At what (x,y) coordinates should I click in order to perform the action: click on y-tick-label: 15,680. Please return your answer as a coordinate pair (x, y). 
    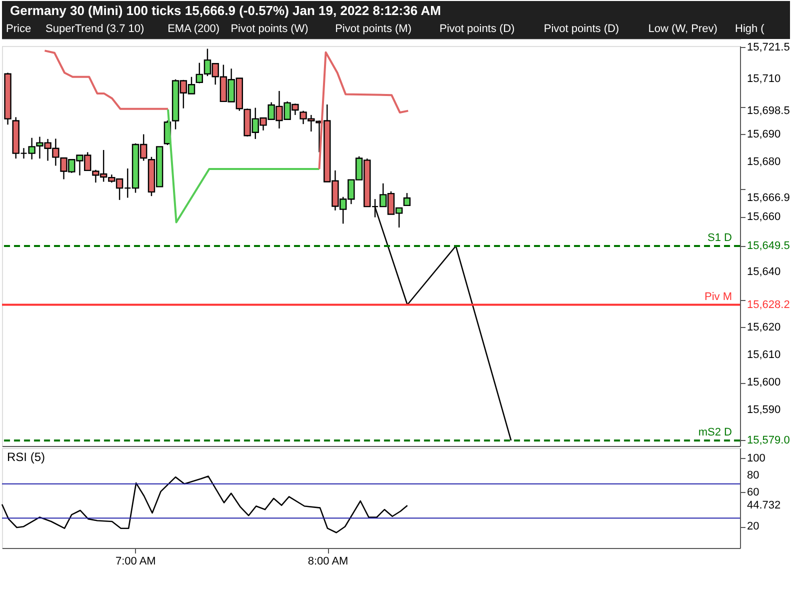
    Looking at the image, I should click on (764, 162).